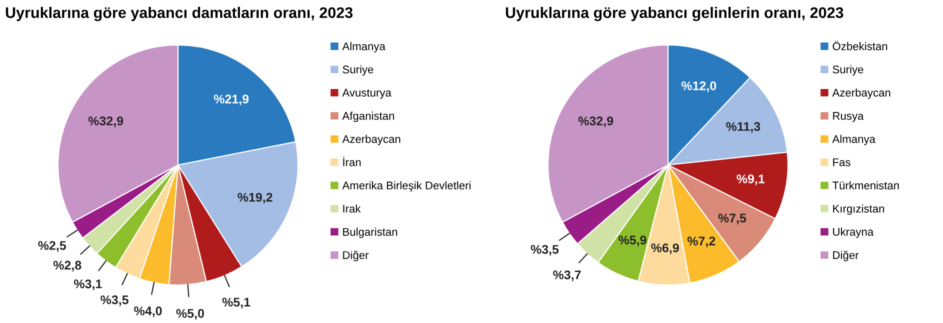  What do you see at coordinates (67, 266) in the screenshot?
I see `data-label: %2,8` at bounding box center [67, 266].